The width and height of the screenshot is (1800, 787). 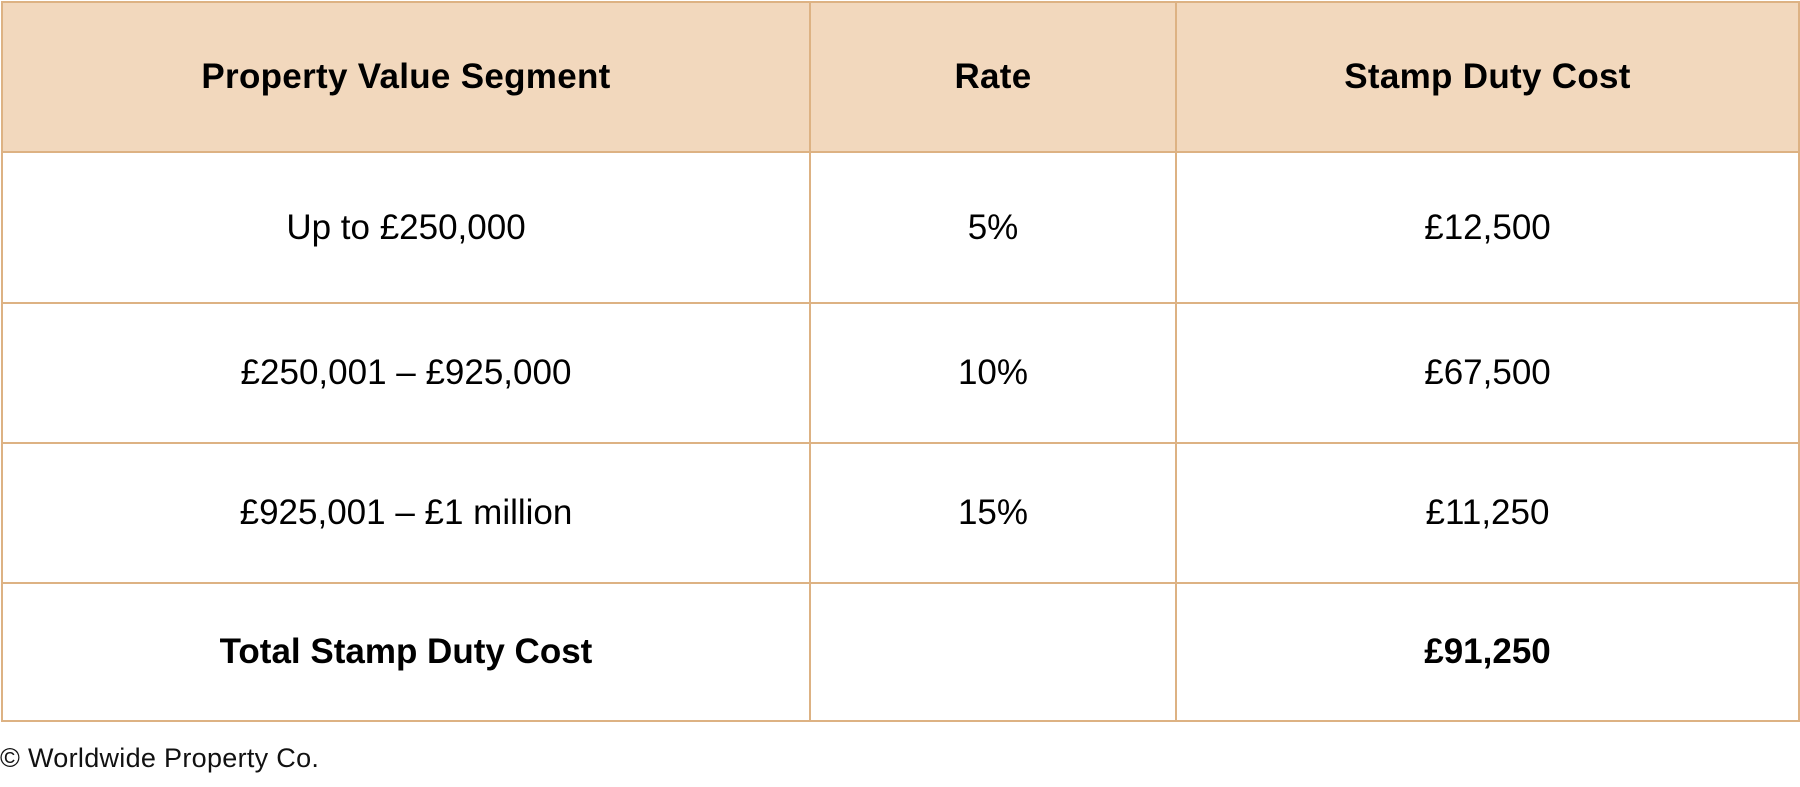 I want to click on copyright-footer: © Worldwide Property Co., so click(x=160, y=758).